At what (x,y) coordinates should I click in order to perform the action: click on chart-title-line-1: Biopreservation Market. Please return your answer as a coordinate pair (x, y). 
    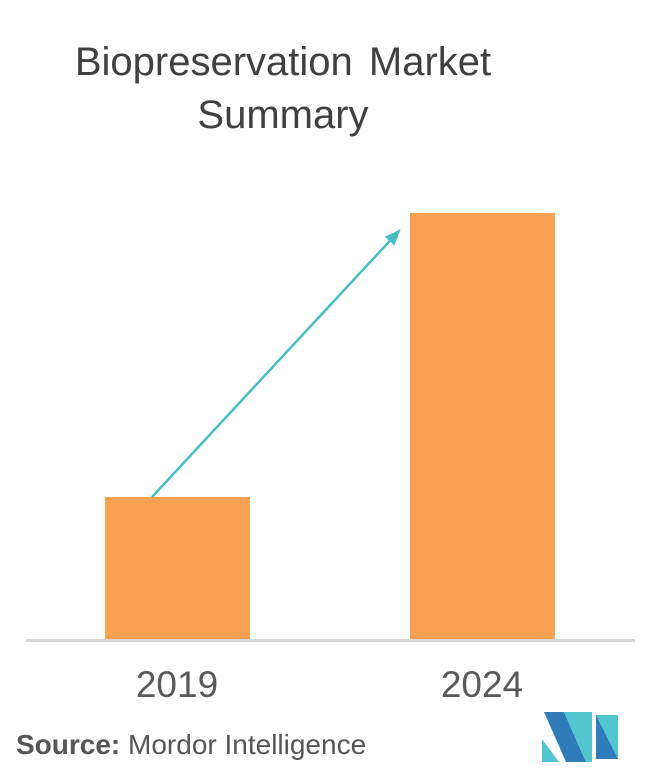
    Looking at the image, I should click on (283, 62).